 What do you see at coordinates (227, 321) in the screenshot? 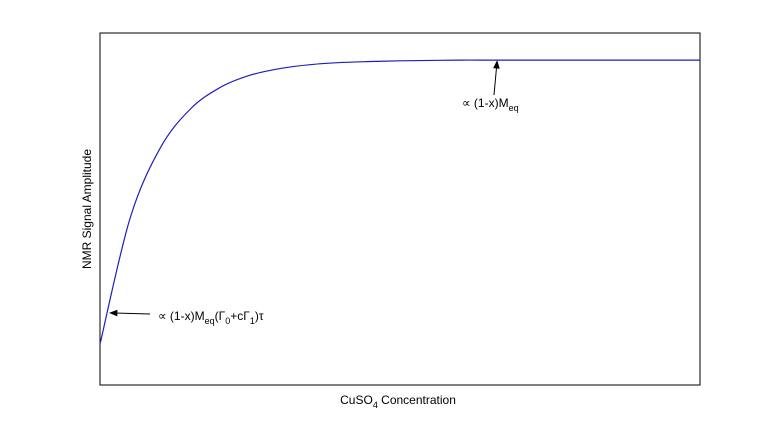
I see `annotation-low-conc-part-3: 0` at bounding box center [227, 321].